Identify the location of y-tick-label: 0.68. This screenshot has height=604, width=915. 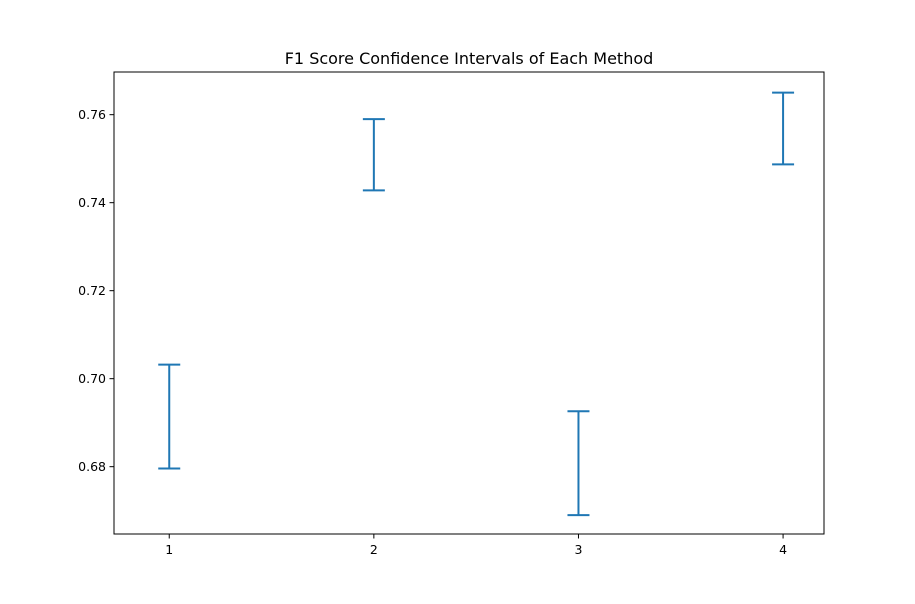
(92, 466).